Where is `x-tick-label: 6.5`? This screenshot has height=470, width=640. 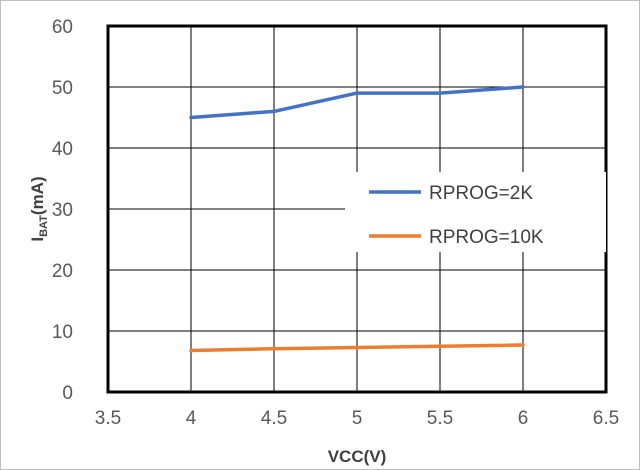
x-tick-label: 6.5 is located at coordinates (606, 418).